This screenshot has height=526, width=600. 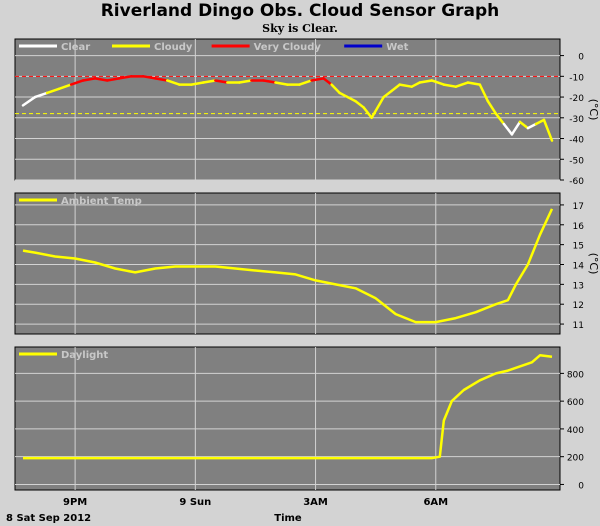 I want to click on x-tick-label: 9 Sun, so click(x=195, y=502).